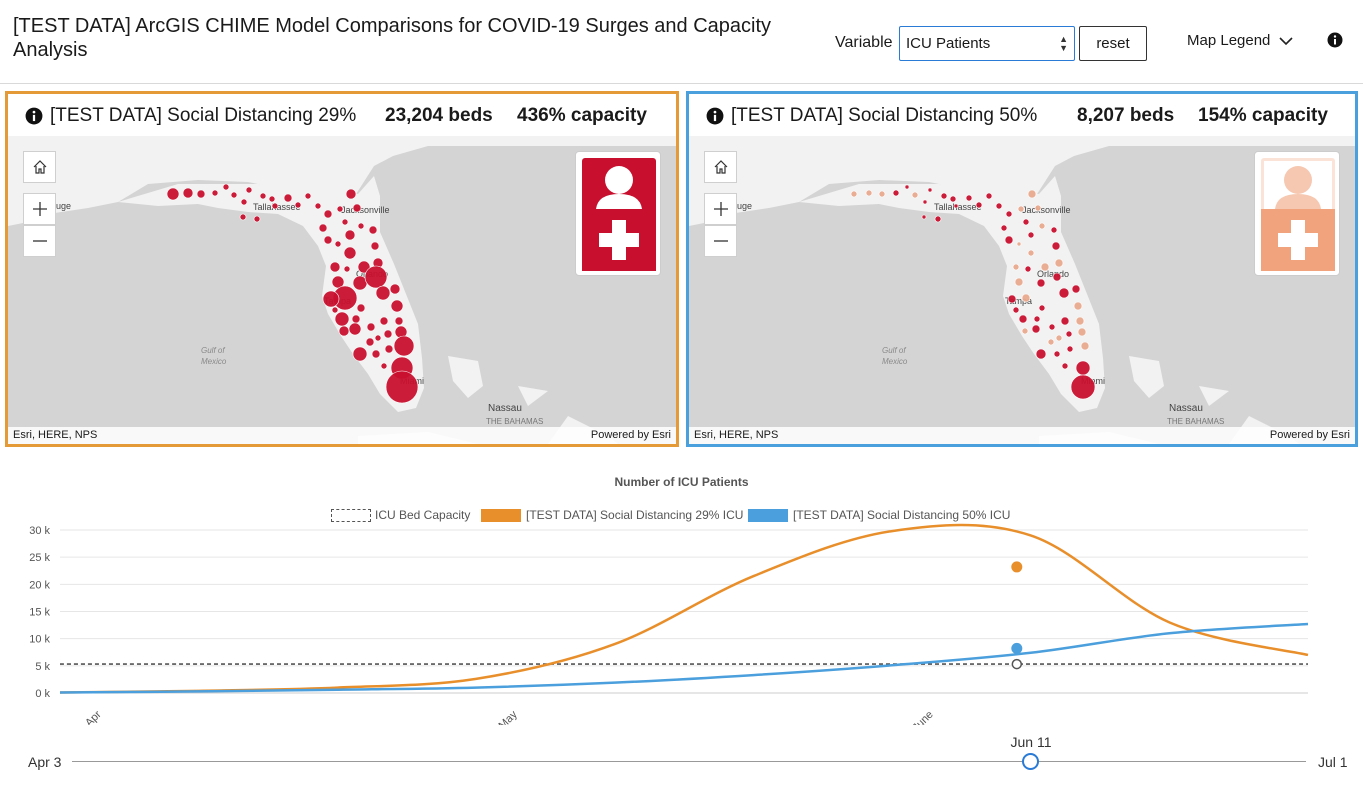 The image size is (1363, 802). What do you see at coordinates (689, 761) in the screenshot?
I see `slider-track` at bounding box center [689, 761].